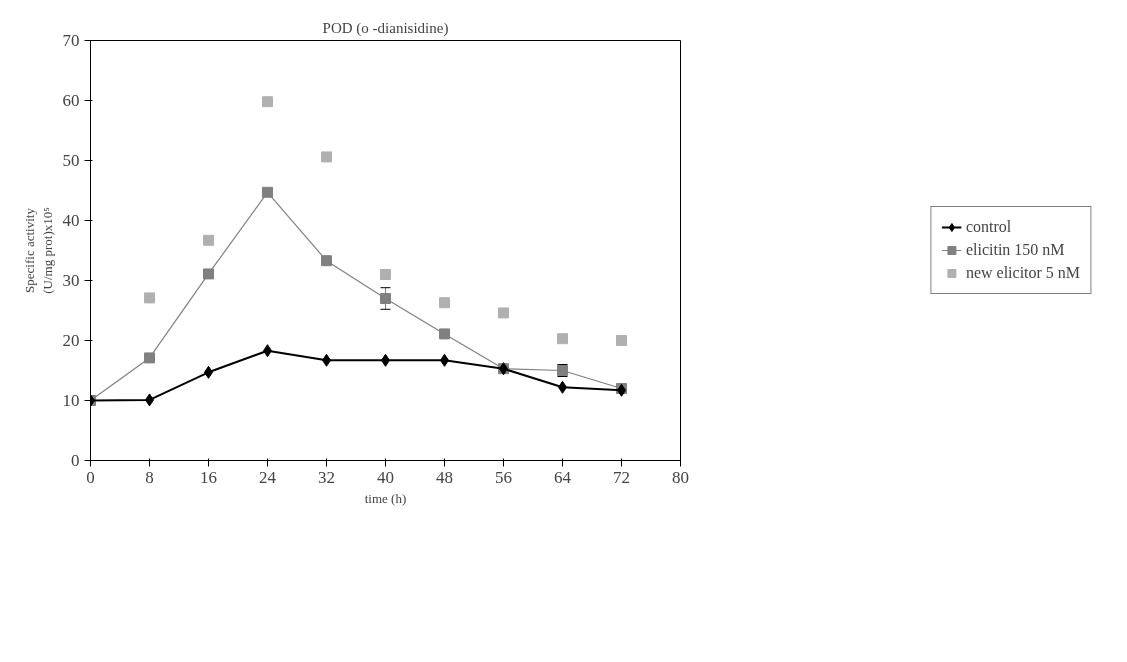 This screenshot has height=662, width=1127. What do you see at coordinates (71, 220) in the screenshot?
I see `y-tick-label: 40` at bounding box center [71, 220].